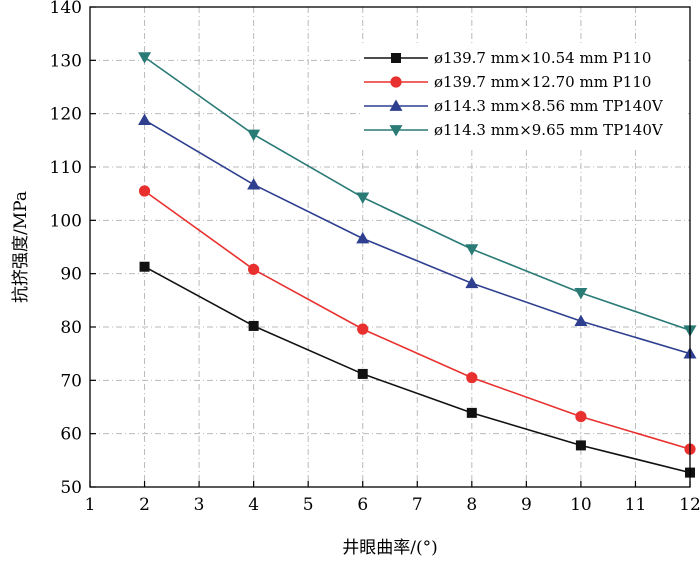  I want to click on y-tick-label: 90, so click(71, 275).